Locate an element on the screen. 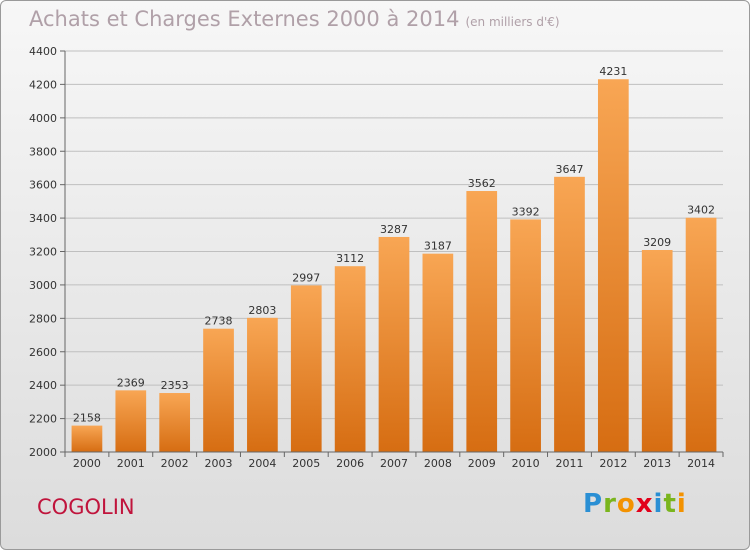 This screenshot has width=750, height=550. x-tick-label: 2013 is located at coordinates (657, 463).